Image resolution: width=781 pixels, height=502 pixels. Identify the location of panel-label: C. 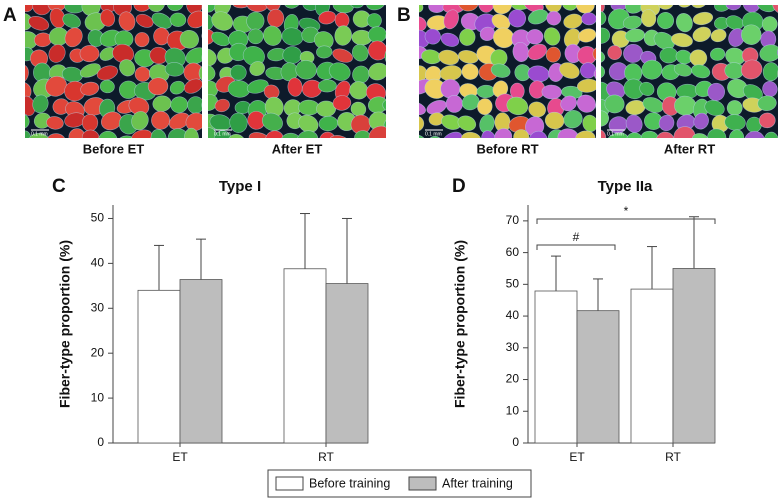
(59, 186).